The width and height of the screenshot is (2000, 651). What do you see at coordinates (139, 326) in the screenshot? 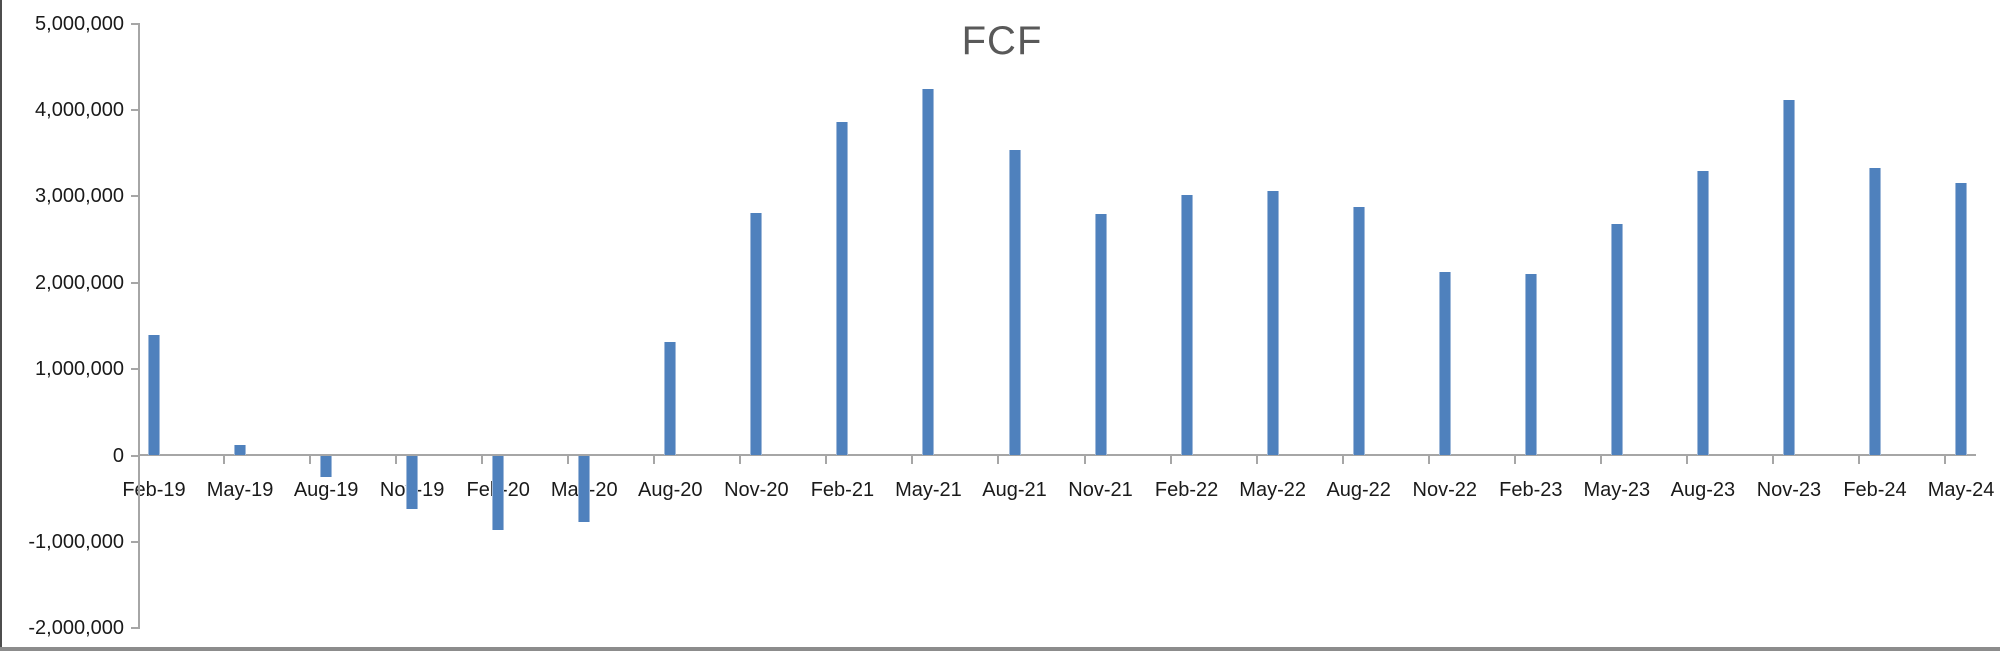
I see `y-axis-line` at bounding box center [139, 326].